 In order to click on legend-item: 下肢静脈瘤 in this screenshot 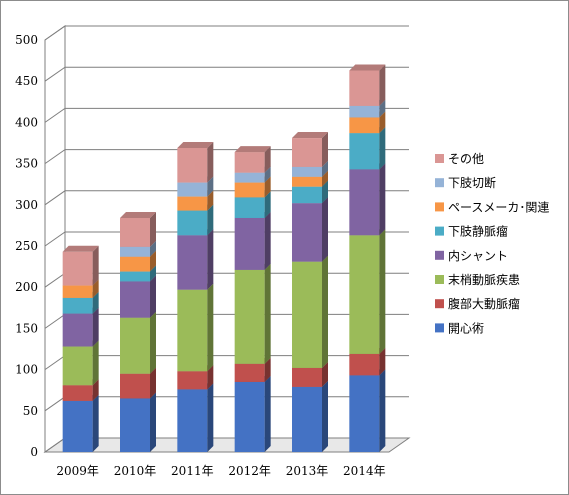, I will do `click(471, 231)`.